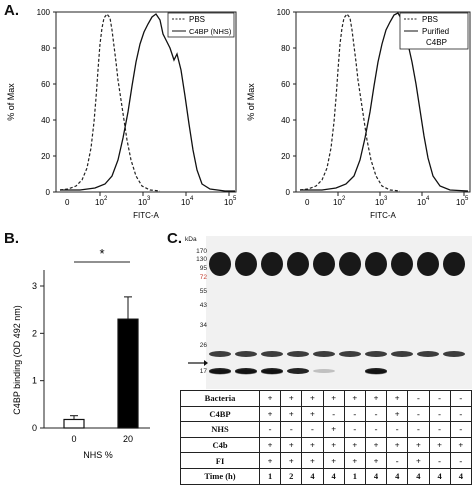  I want to click on svg-text: 0, so click(307, 202).